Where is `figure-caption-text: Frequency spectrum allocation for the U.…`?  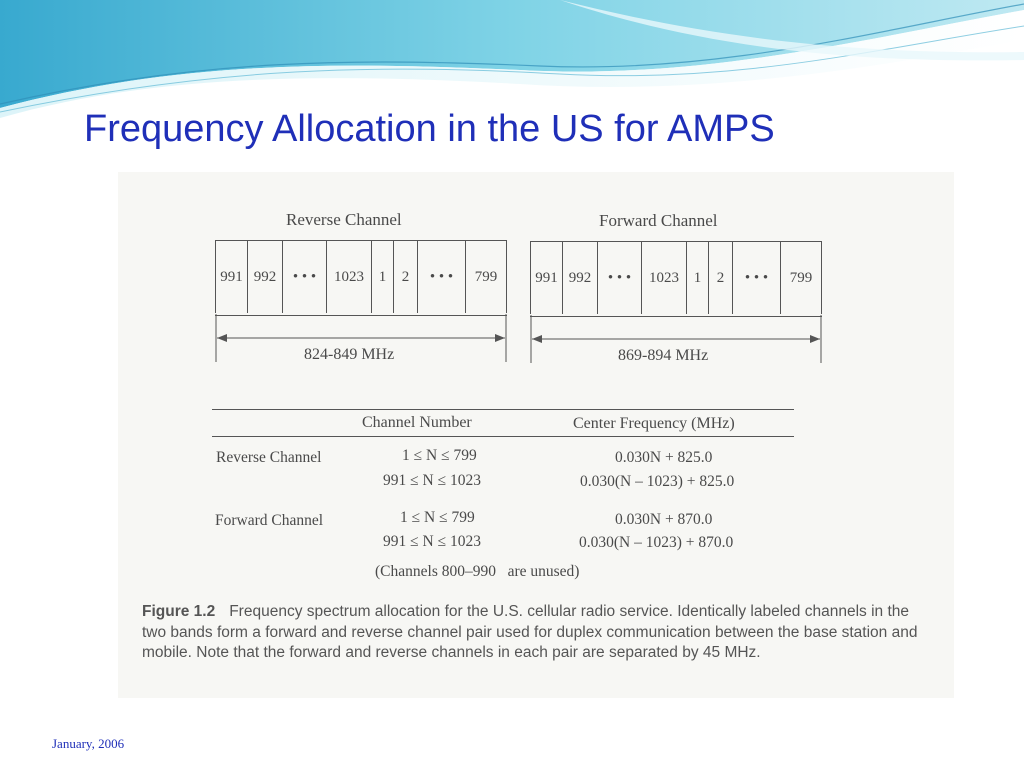
figure-caption-text: Frequency spectrum allocation for the U.… is located at coordinates (530, 632).